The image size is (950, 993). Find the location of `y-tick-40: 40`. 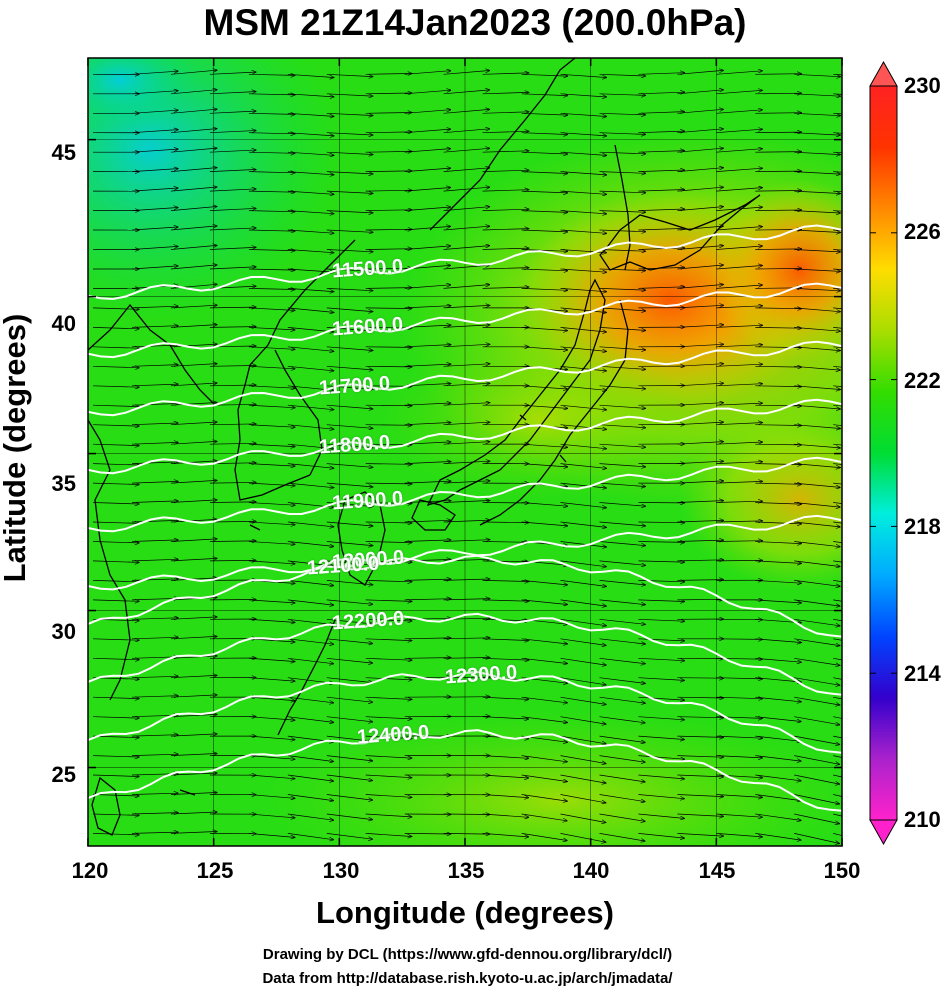

y-tick-40: 40 is located at coordinates (63, 323).